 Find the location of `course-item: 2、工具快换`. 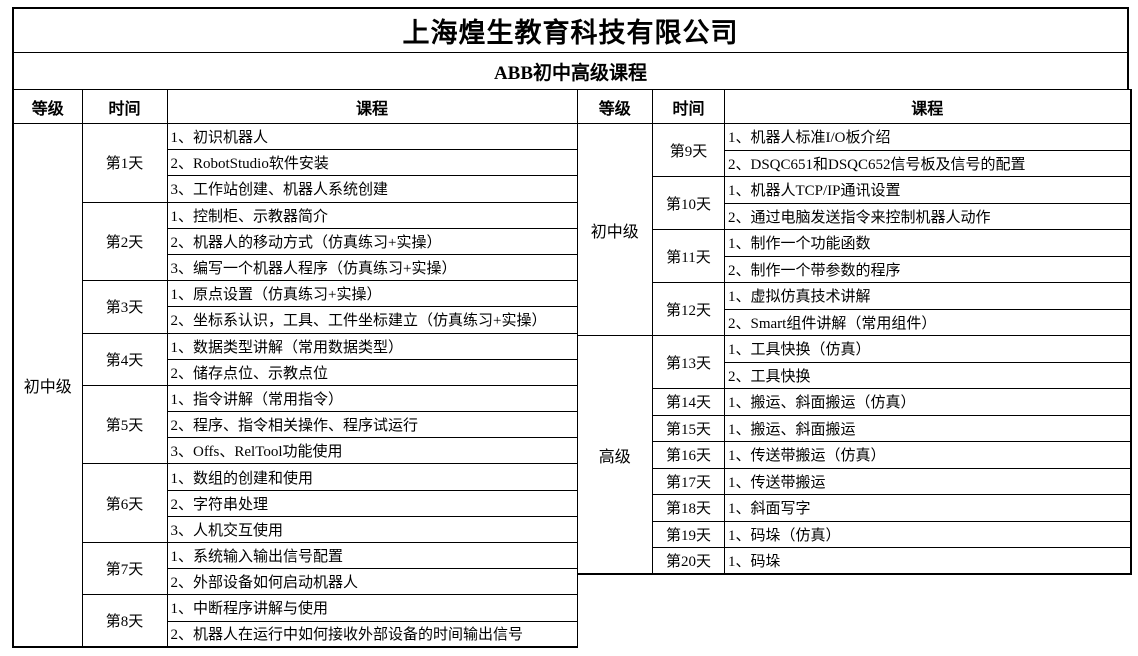

course-item: 2、工具快换 is located at coordinates (927, 375).